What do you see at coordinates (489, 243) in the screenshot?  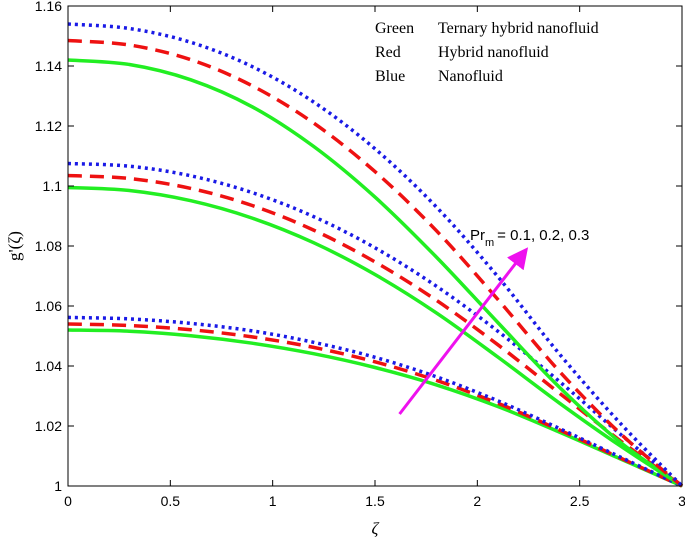 I see `annotation-subscript: m` at bounding box center [489, 243].